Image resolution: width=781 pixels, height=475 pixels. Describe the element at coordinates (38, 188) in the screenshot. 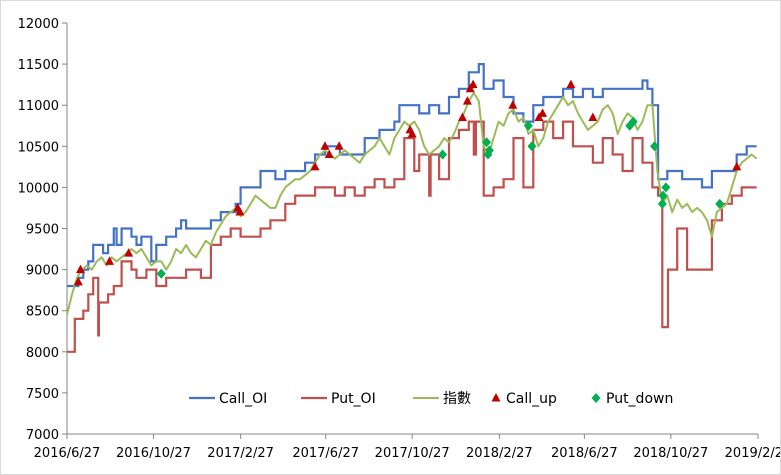

I see `y-tick-label: 10000` at that location.